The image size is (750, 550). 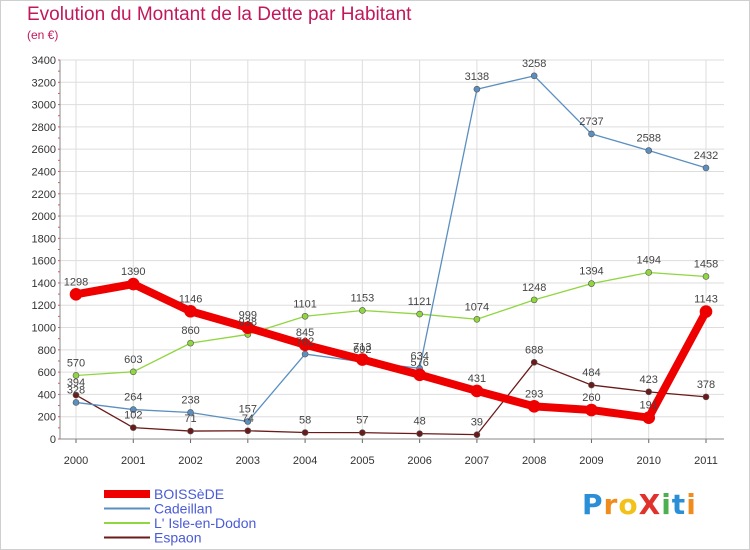 What do you see at coordinates (76, 390) in the screenshot?
I see `data-label: 328` at bounding box center [76, 390].